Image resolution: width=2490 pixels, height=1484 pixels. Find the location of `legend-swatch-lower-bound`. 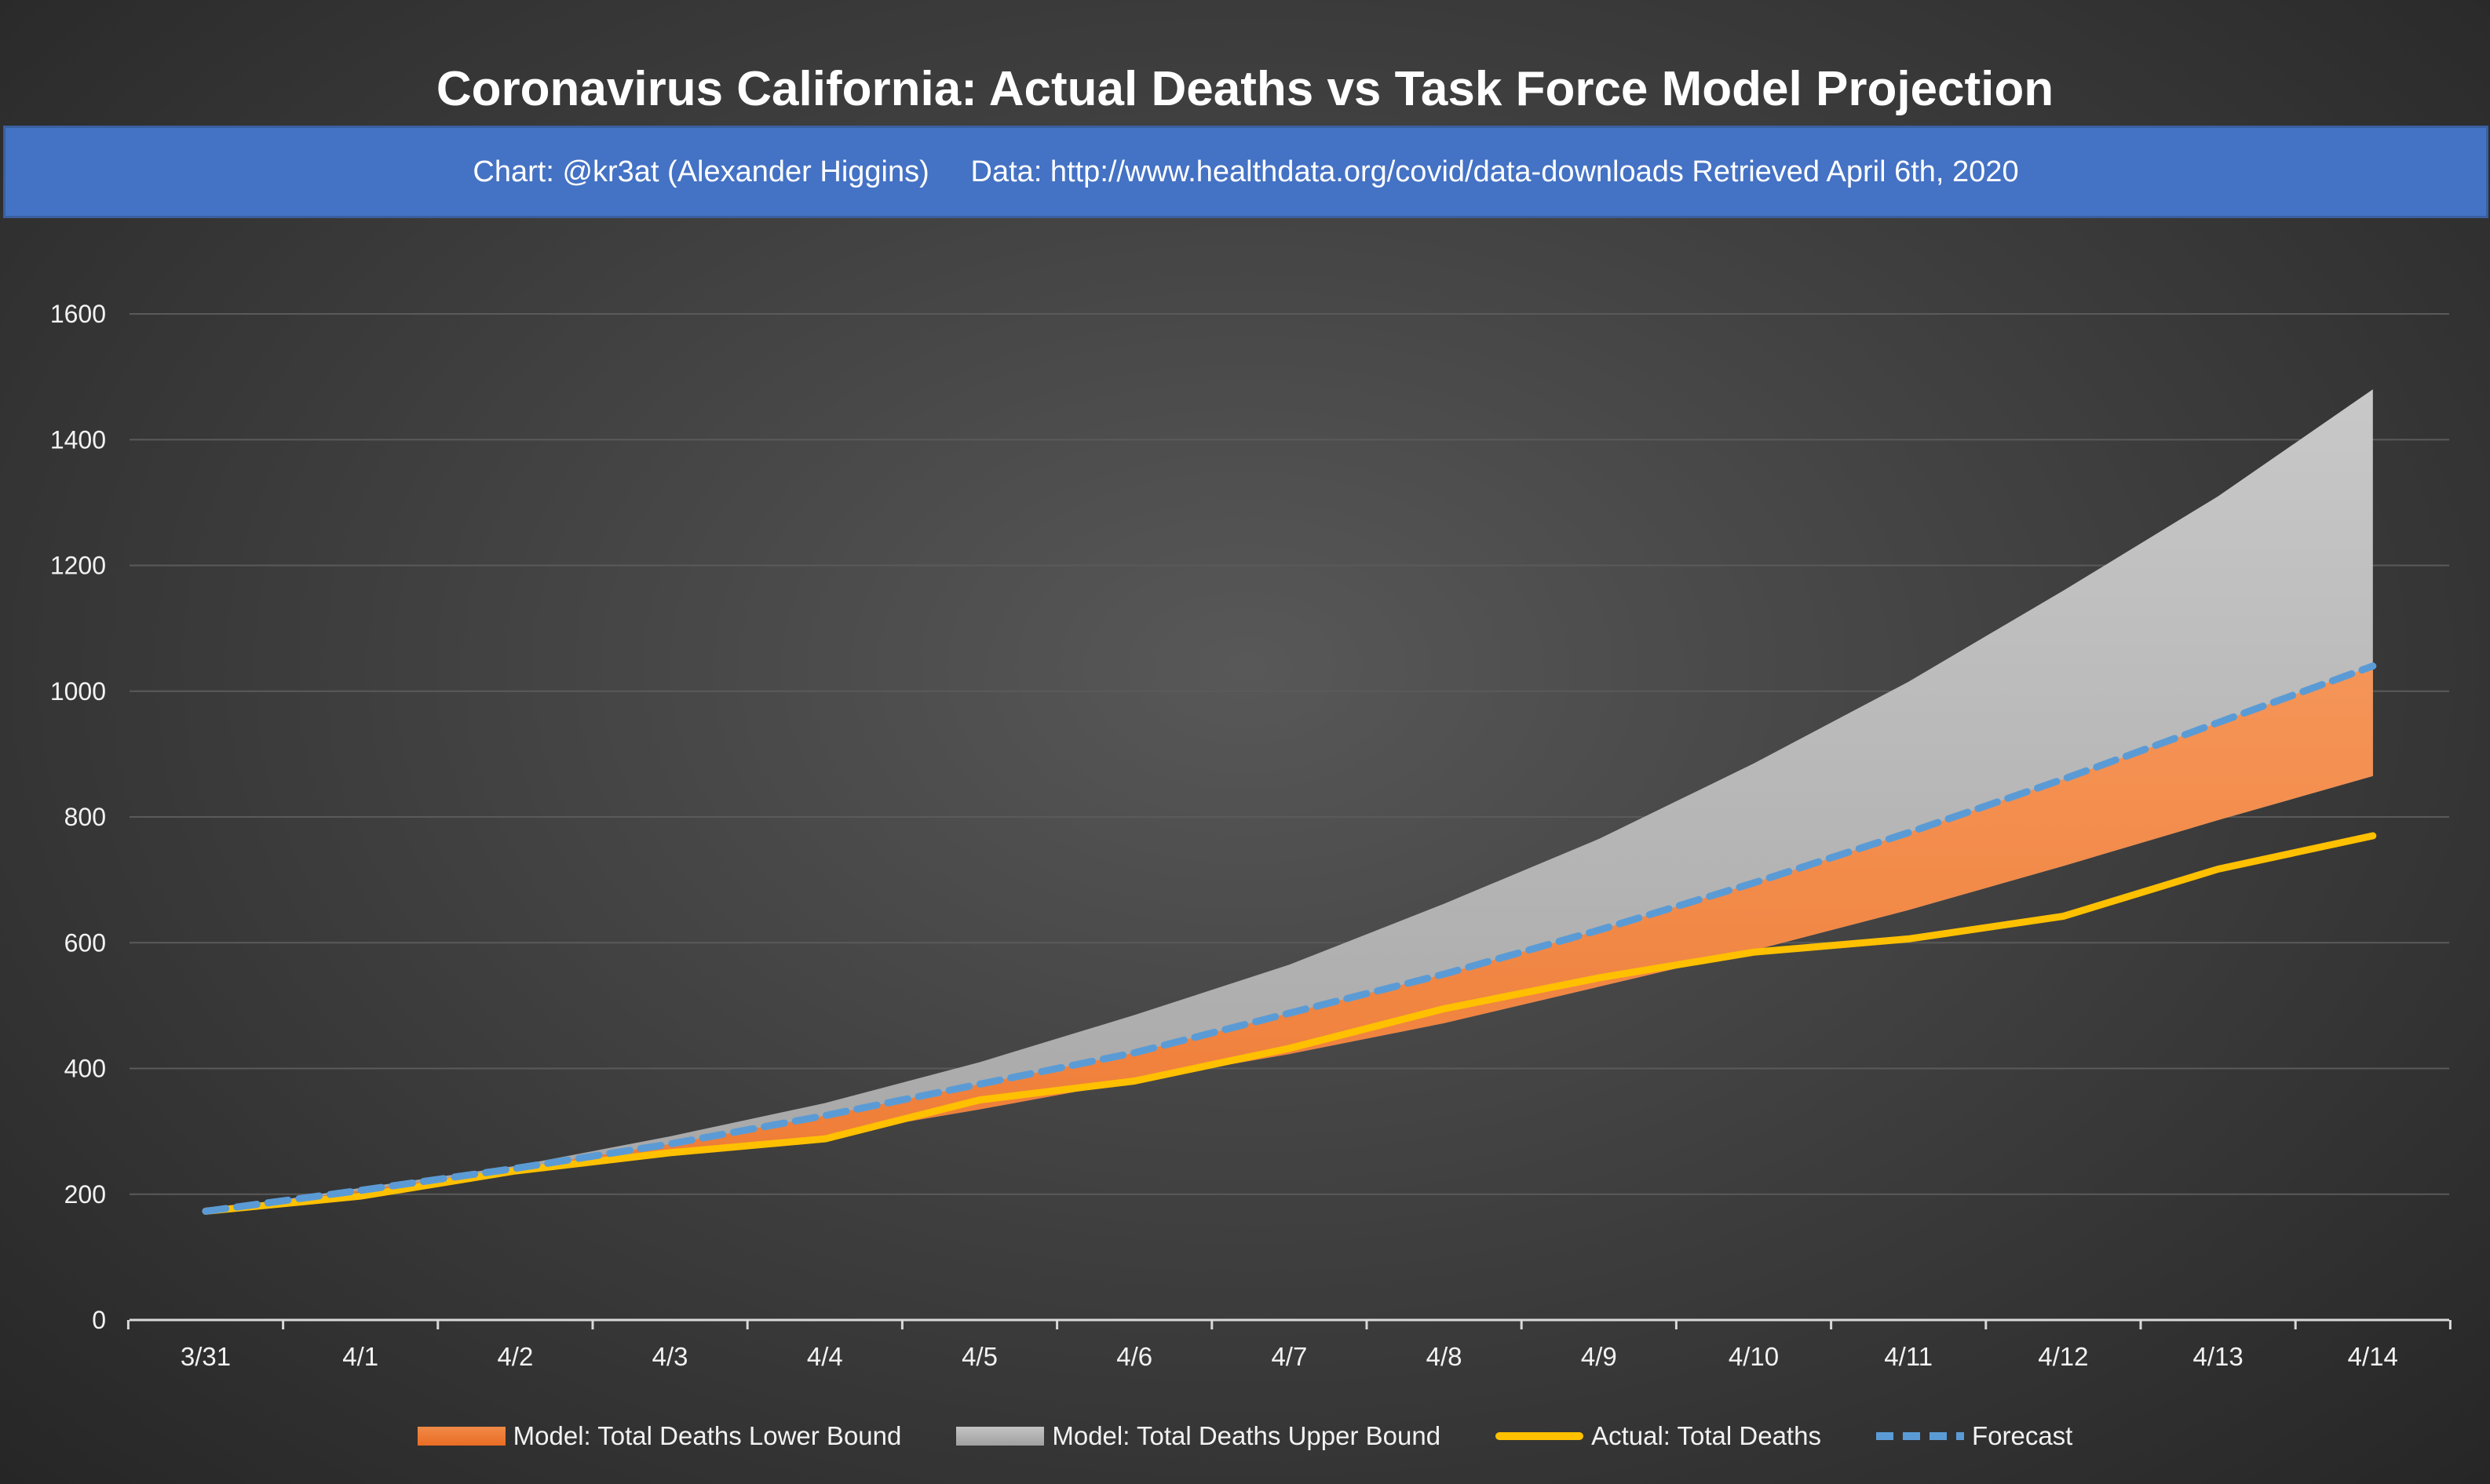

legend-swatch-lower-bound is located at coordinates (462, 1436).